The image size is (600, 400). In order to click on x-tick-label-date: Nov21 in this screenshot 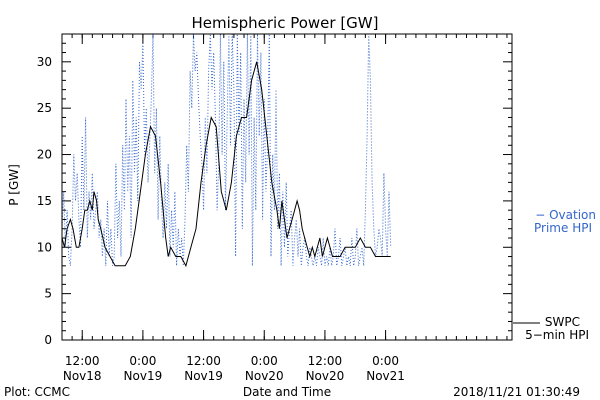, I will do `click(385, 376)`.